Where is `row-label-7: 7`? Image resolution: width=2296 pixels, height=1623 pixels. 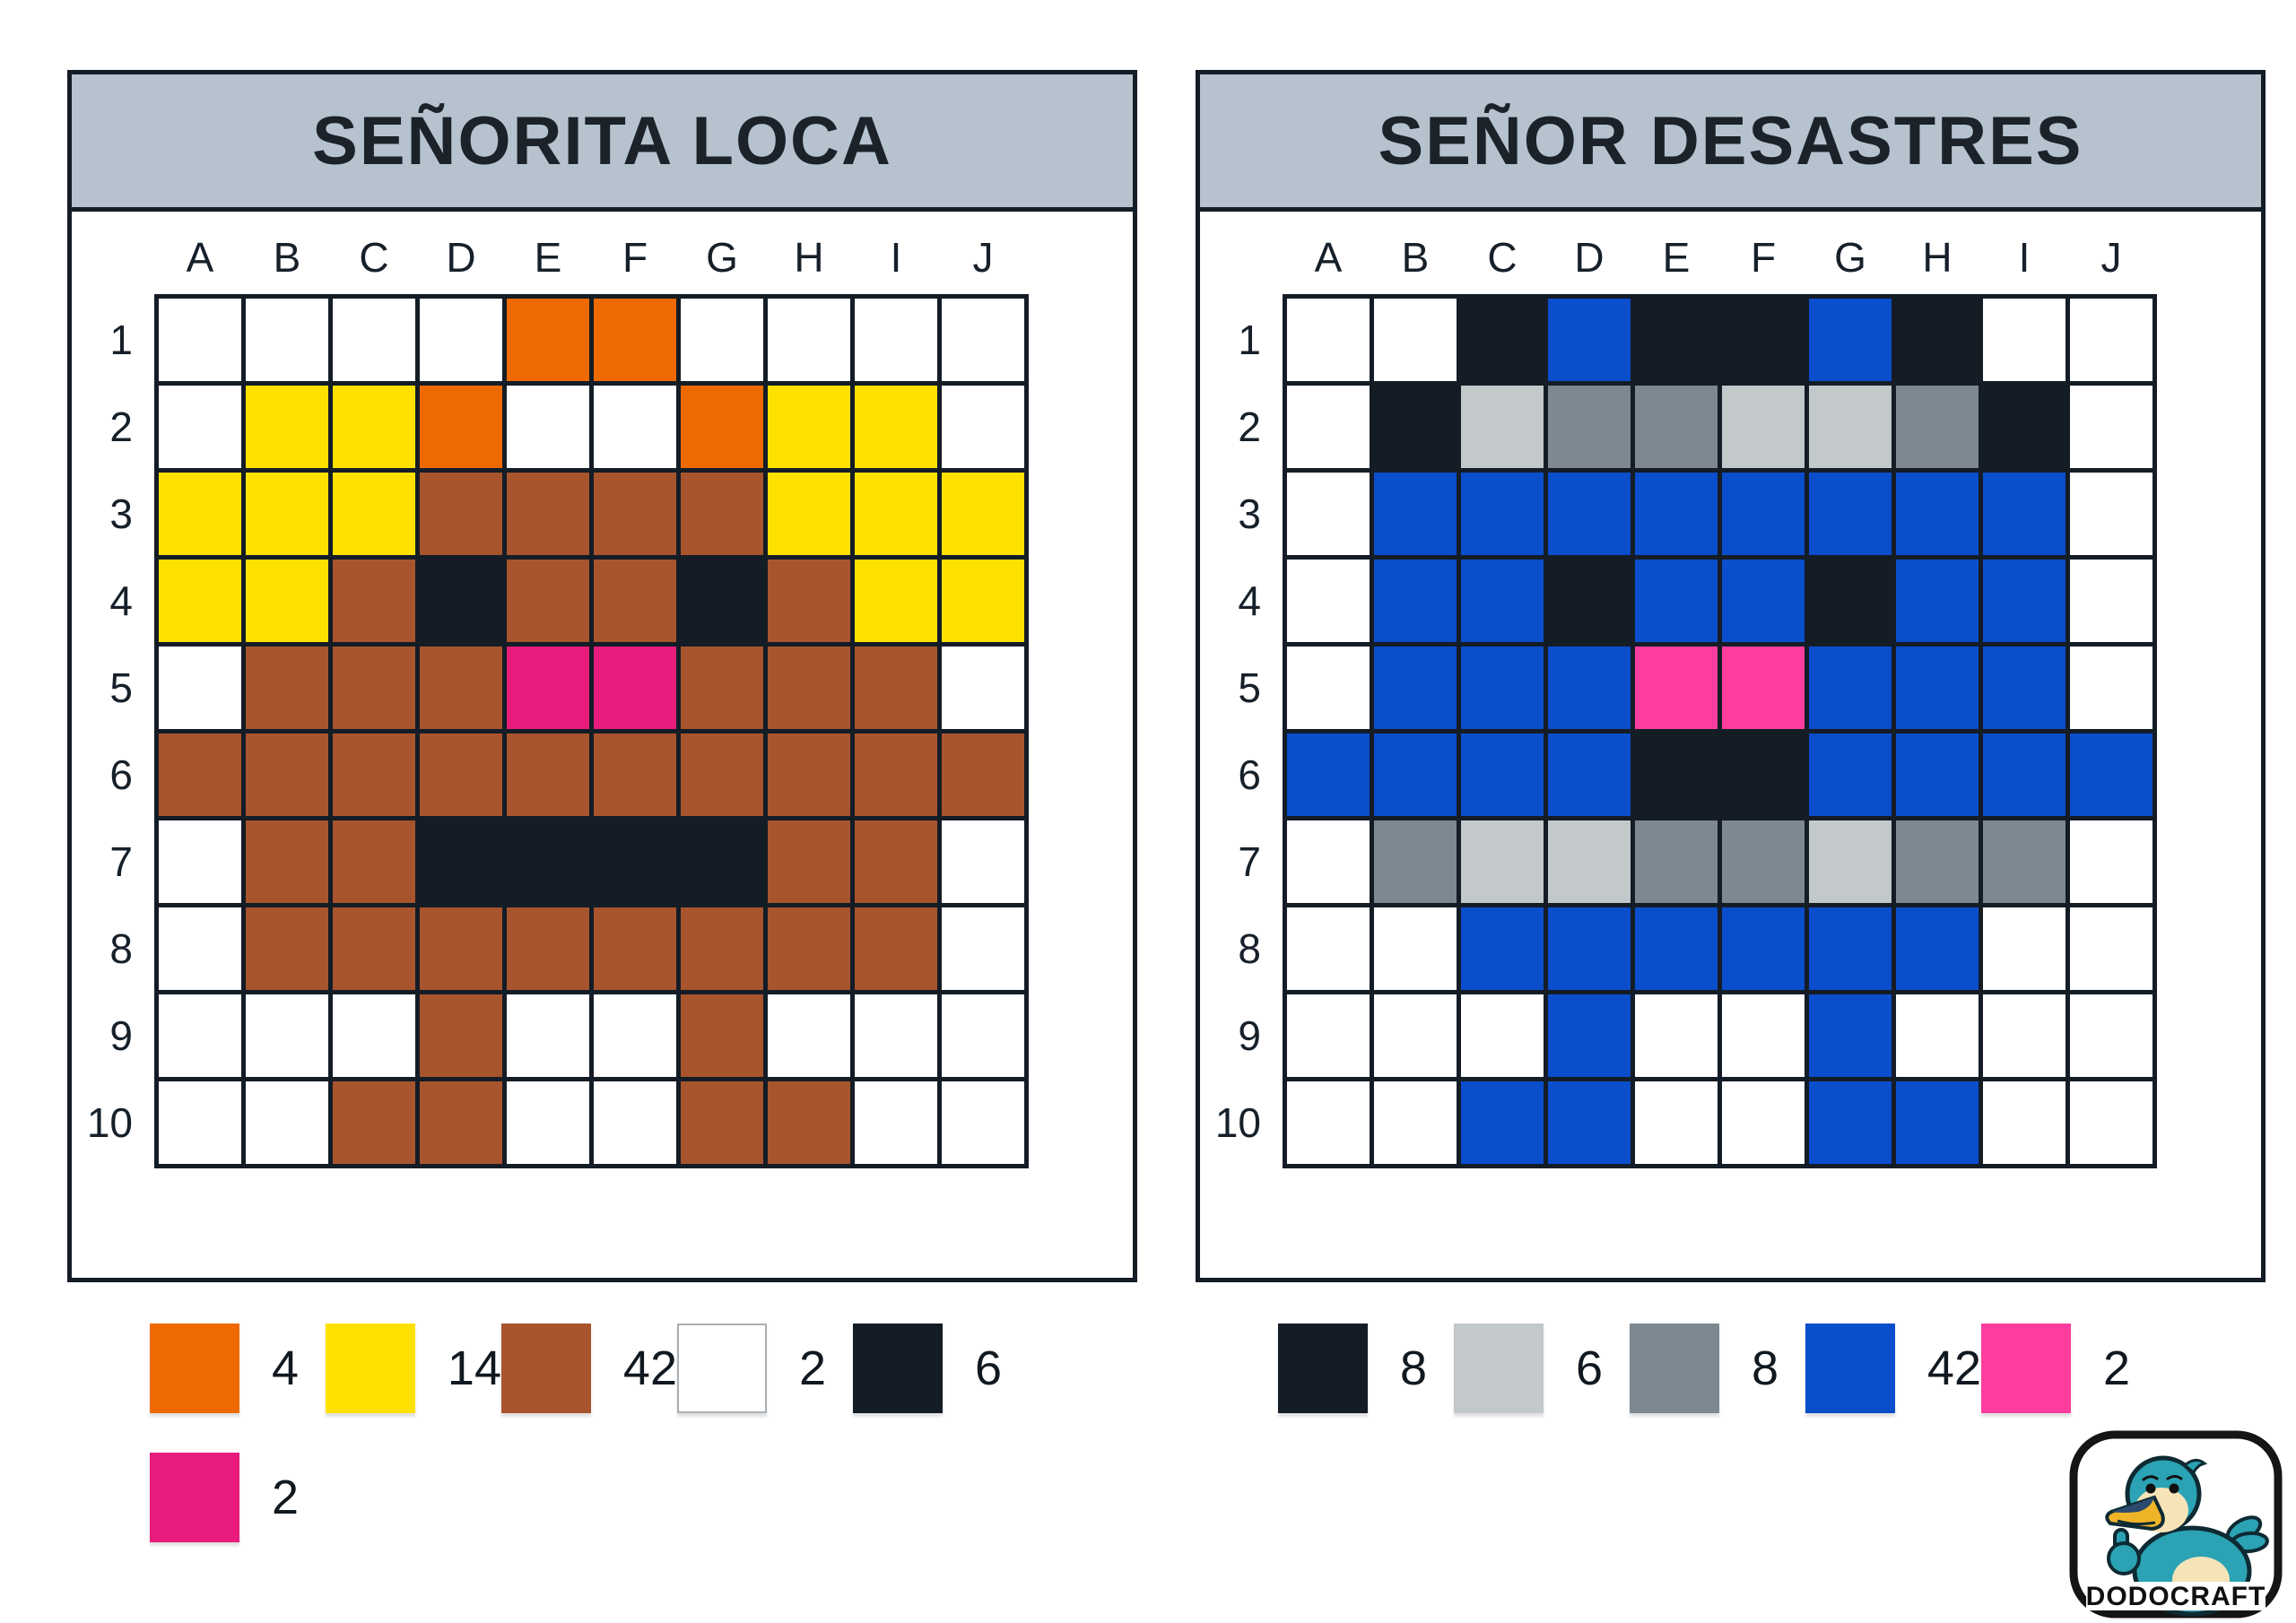
row-label-7: 7 is located at coordinates (121, 861).